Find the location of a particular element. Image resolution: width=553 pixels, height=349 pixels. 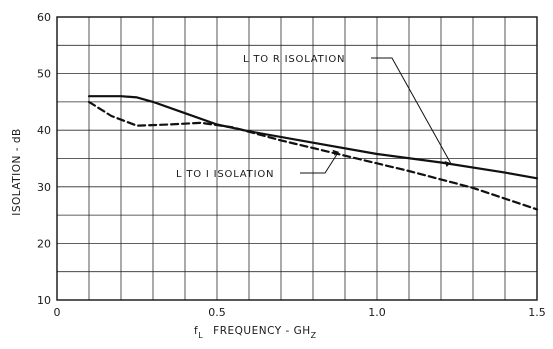

y-tick-label: 40 is located at coordinates (44, 130).